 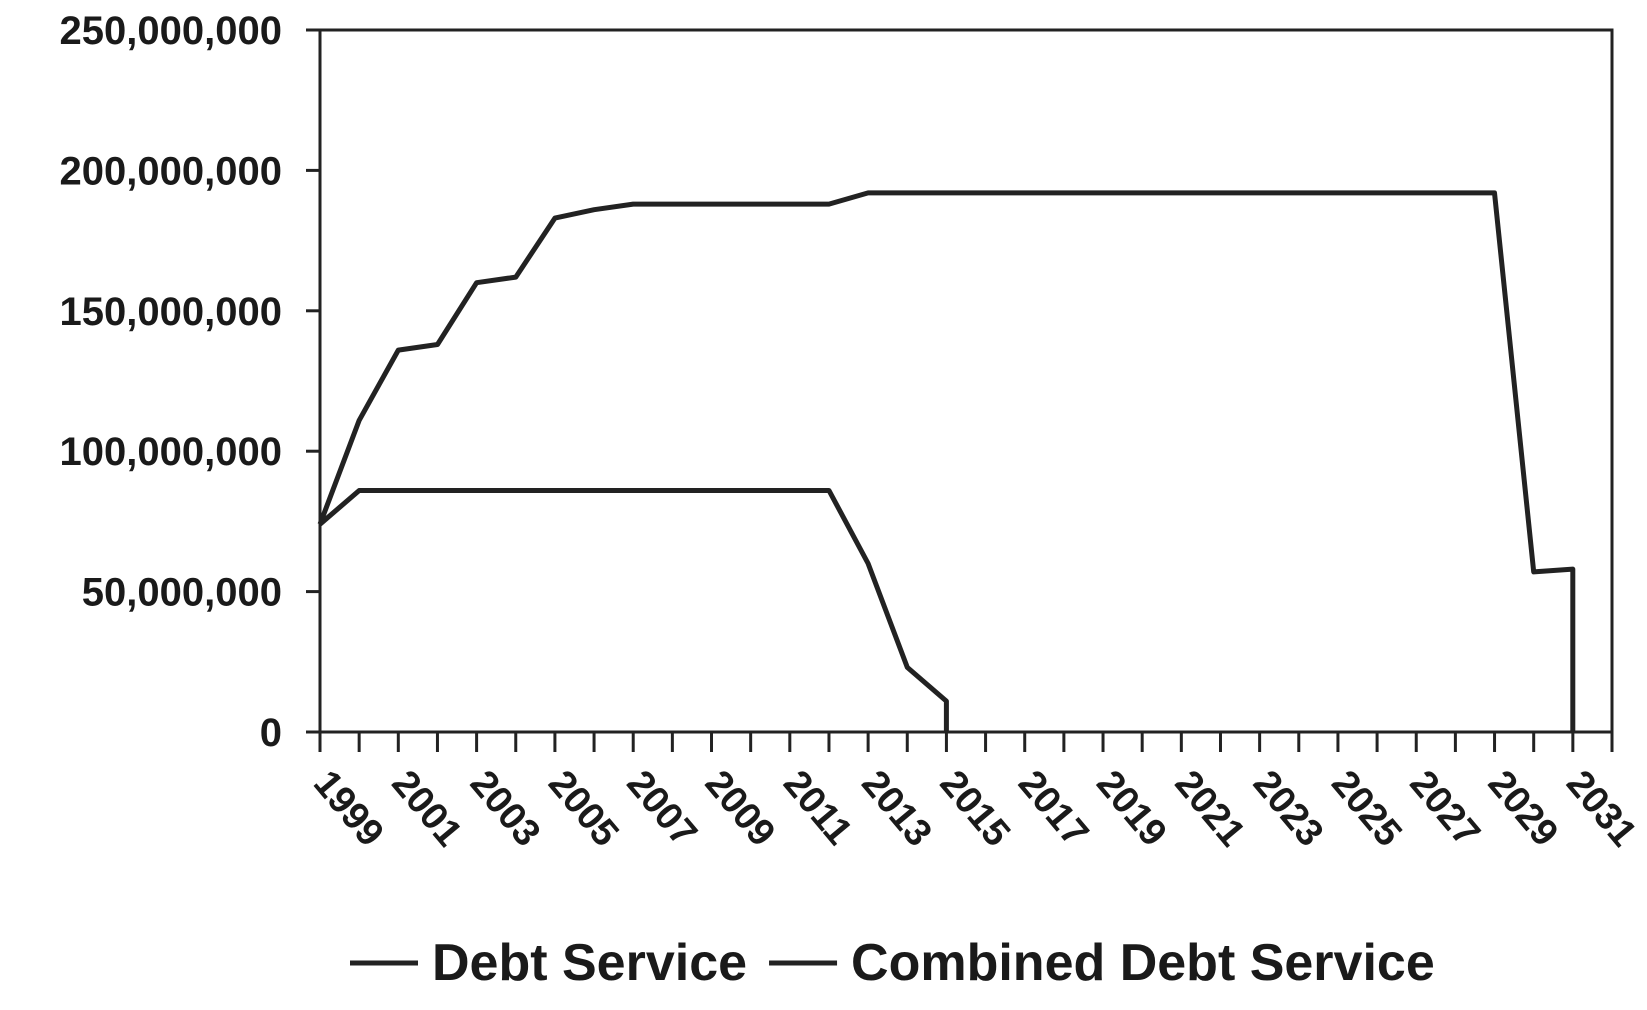 What do you see at coordinates (633, 610) in the screenshot?
I see `series-line-debt-service` at bounding box center [633, 610].